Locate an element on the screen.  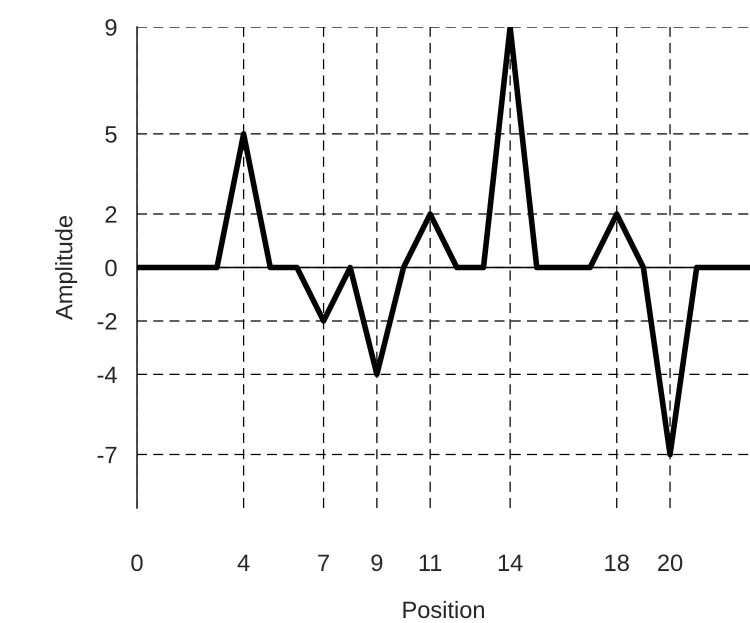
x-tick-label: 4 is located at coordinates (244, 562).